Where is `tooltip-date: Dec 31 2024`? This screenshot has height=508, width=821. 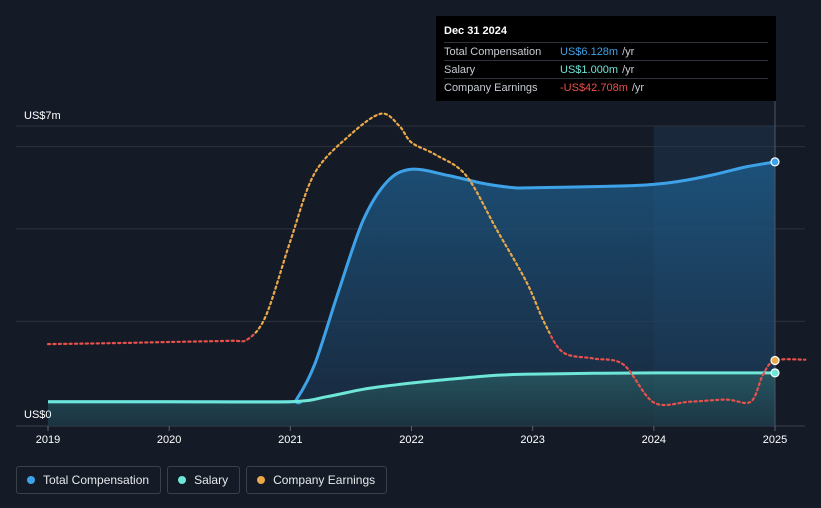 tooltip-date: Dec 31 2024 is located at coordinates (475, 31).